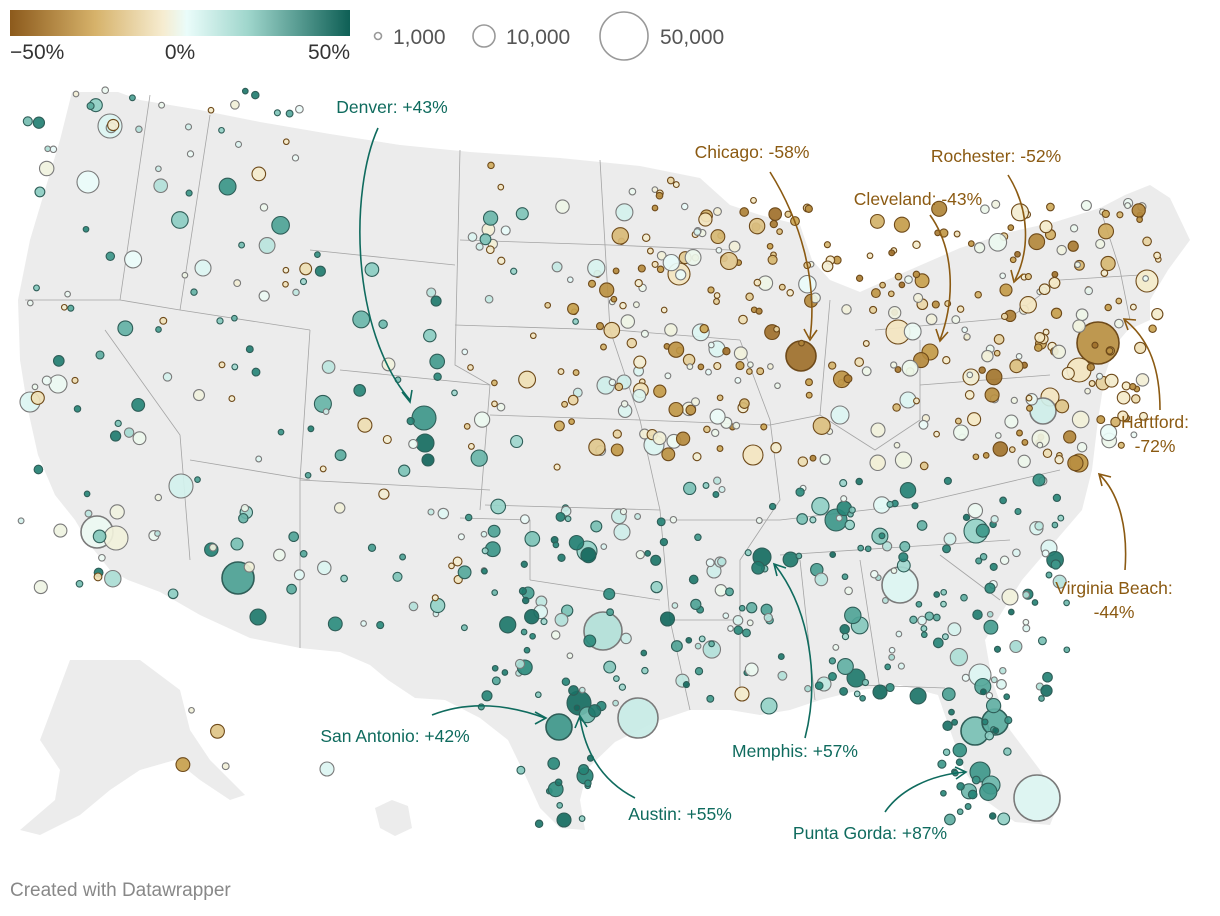  Describe the element at coordinates (1142, 365) in the screenshot. I see `arrow-hartford` at that location.